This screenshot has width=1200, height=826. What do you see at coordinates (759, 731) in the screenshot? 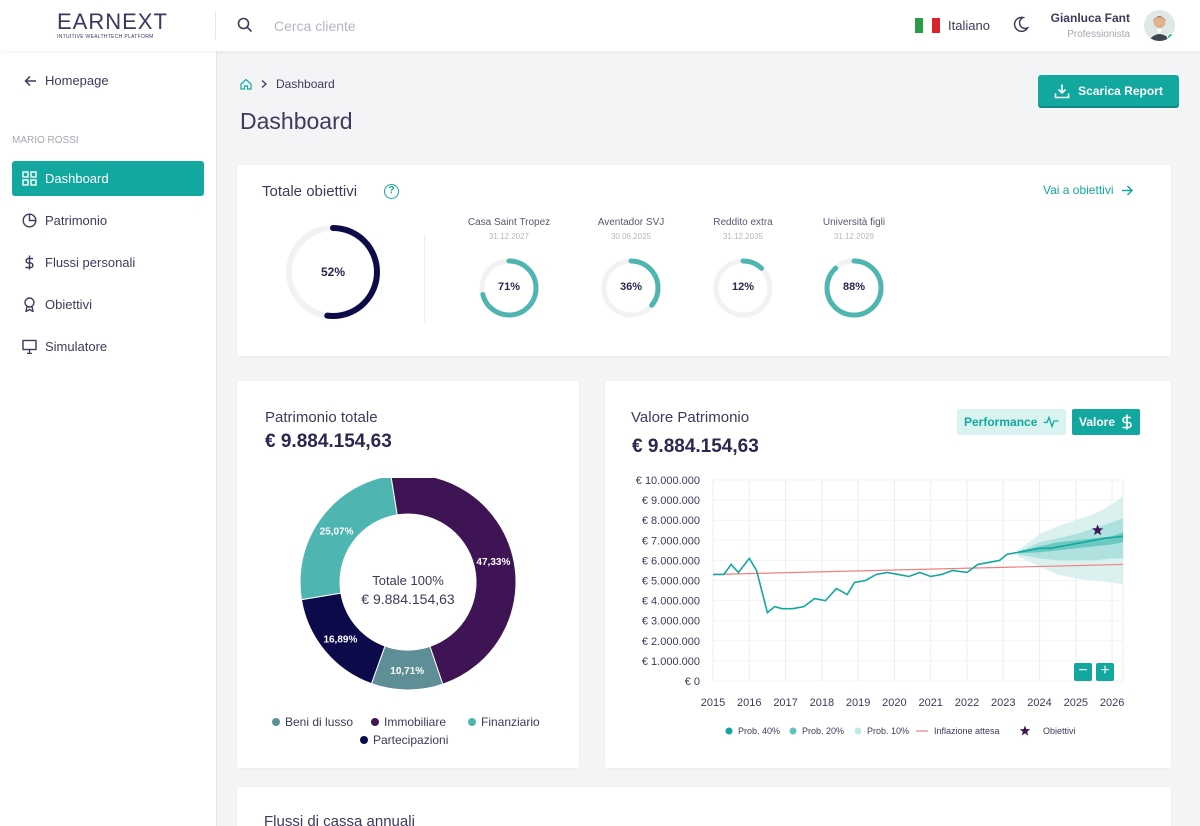
I see `legend-label: Prob. 40%` at bounding box center [759, 731].